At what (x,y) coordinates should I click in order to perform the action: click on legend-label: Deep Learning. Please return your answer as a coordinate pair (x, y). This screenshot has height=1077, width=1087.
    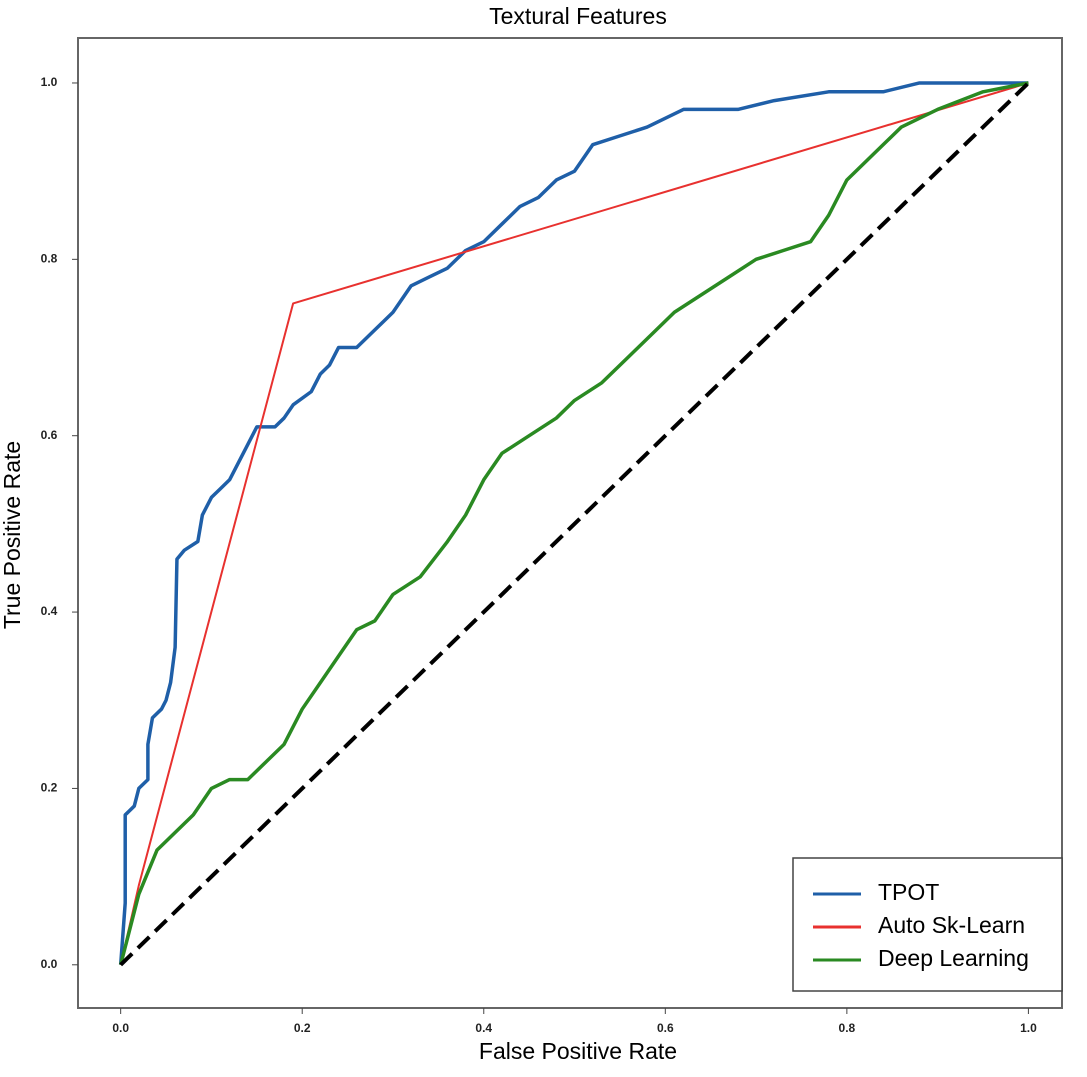
    Looking at the image, I should click on (953, 958).